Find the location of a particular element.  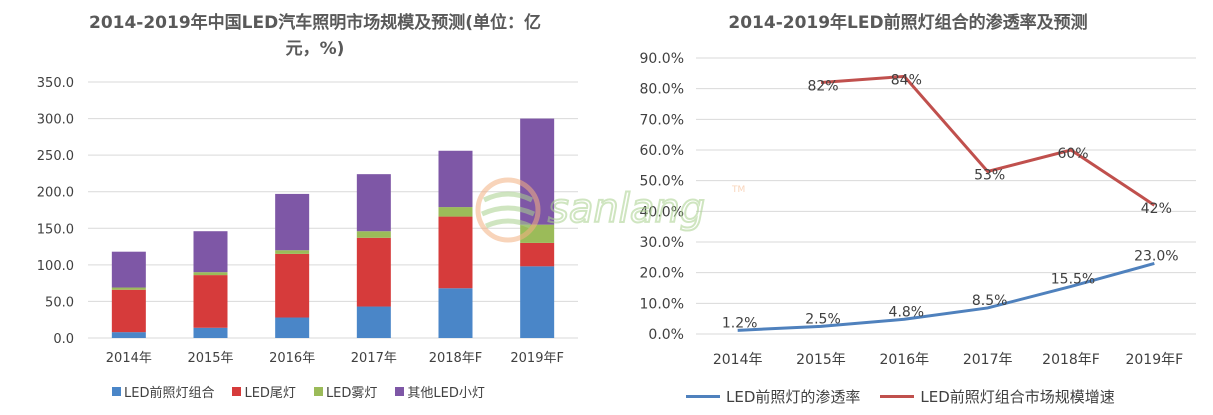

legend-item: LED雾灯 is located at coordinates (345, 391).